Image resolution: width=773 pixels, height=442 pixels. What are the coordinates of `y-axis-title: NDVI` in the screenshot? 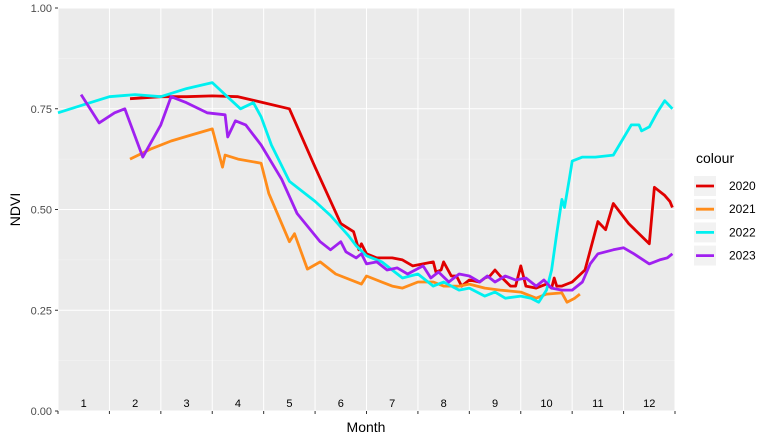 It's located at (15, 209).